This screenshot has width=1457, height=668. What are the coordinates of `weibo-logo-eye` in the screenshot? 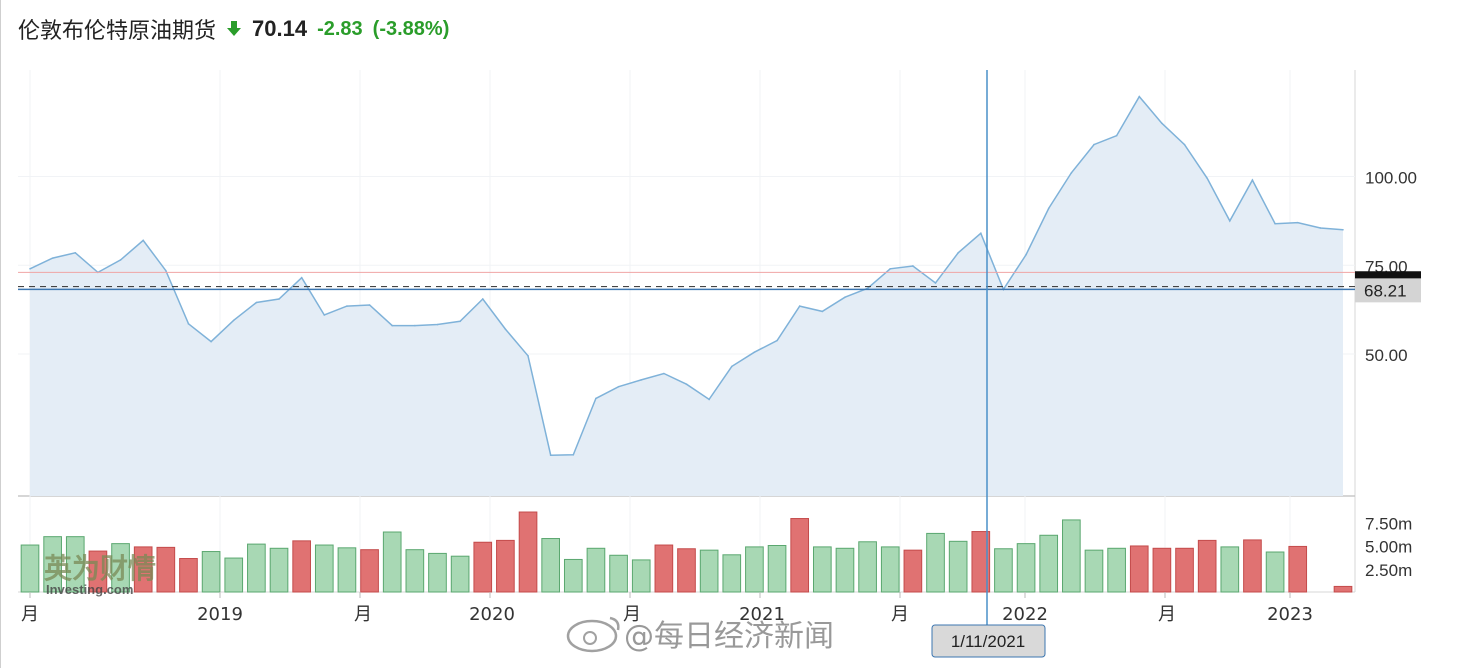 It's located at (590, 638).